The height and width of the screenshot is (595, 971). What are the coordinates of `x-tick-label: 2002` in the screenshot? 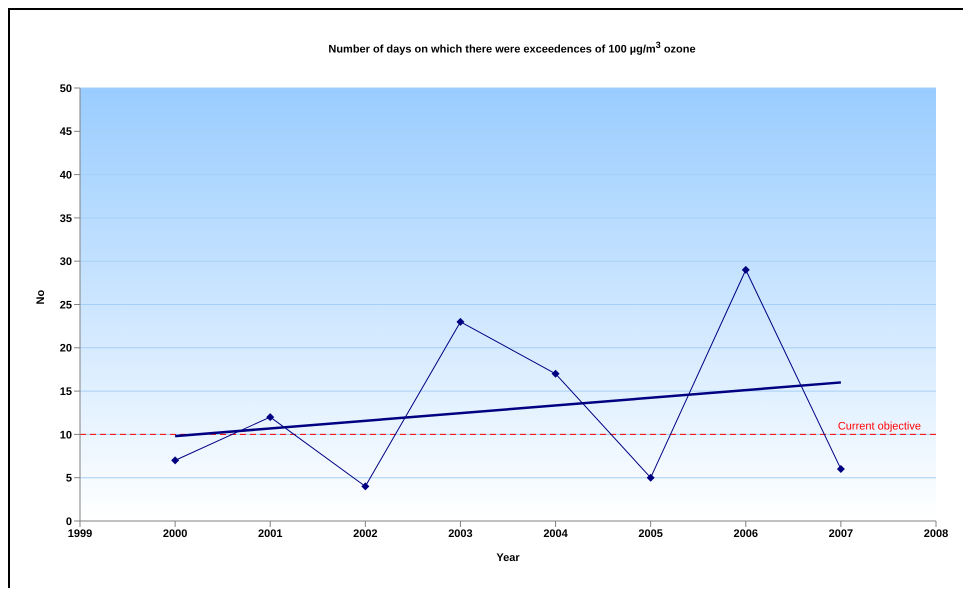 It's located at (365, 534).